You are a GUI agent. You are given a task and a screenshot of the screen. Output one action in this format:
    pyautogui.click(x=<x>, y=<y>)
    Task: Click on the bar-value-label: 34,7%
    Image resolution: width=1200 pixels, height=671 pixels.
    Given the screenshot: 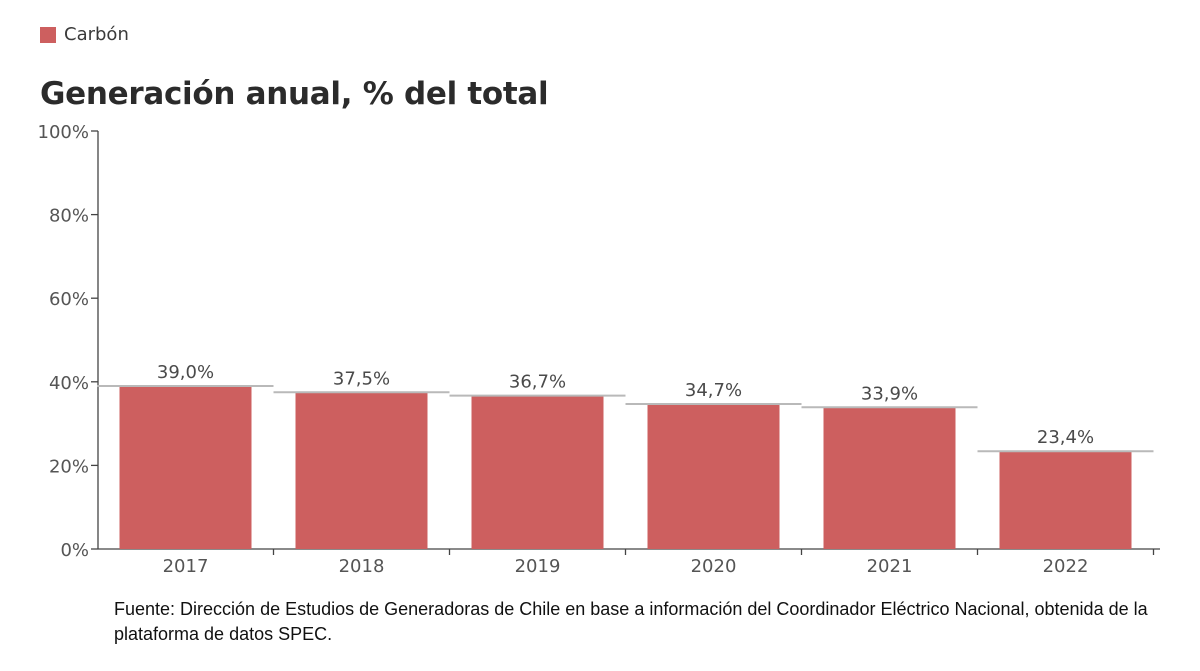 What is the action you would take?
    pyautogui.click(x=713, y=390)
    